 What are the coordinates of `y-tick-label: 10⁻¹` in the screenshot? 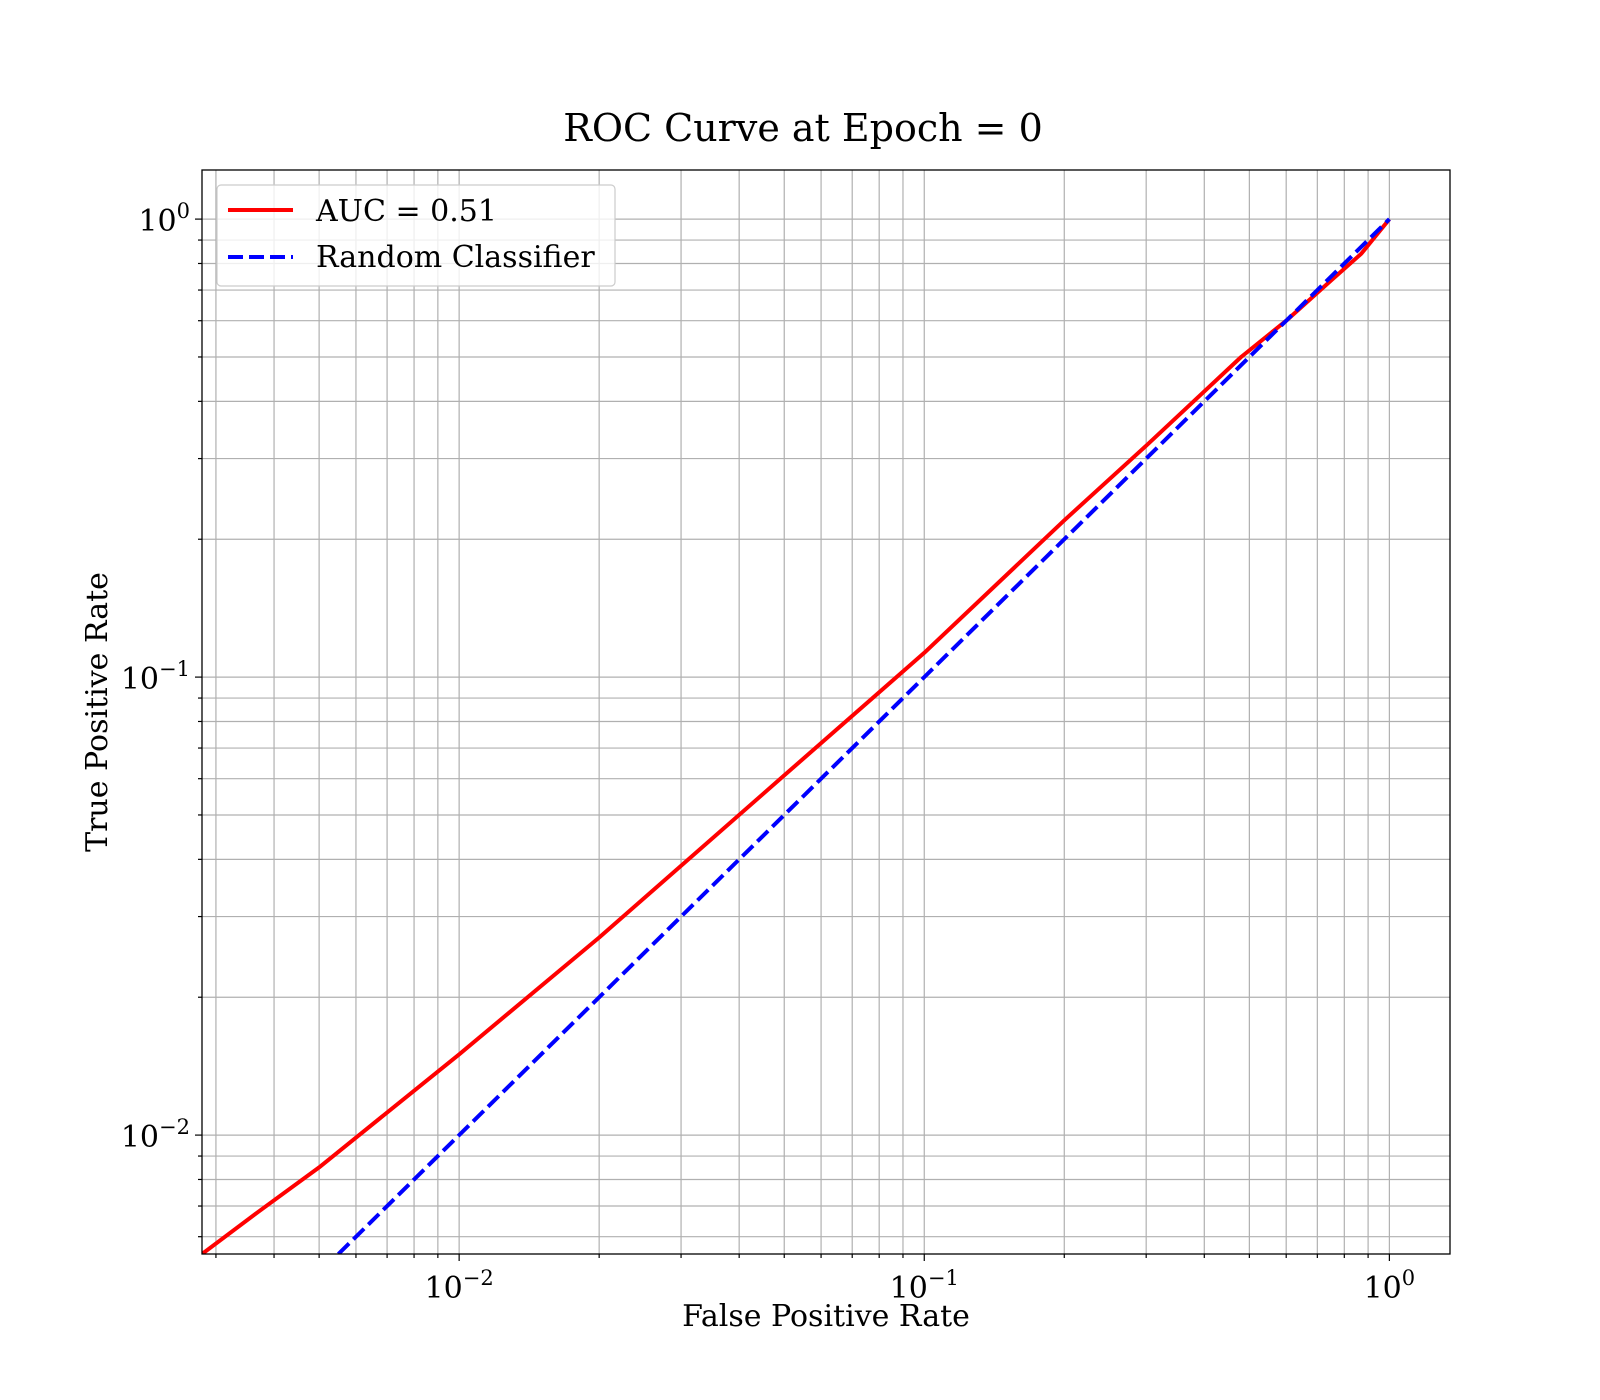 It's located at (155, 677).